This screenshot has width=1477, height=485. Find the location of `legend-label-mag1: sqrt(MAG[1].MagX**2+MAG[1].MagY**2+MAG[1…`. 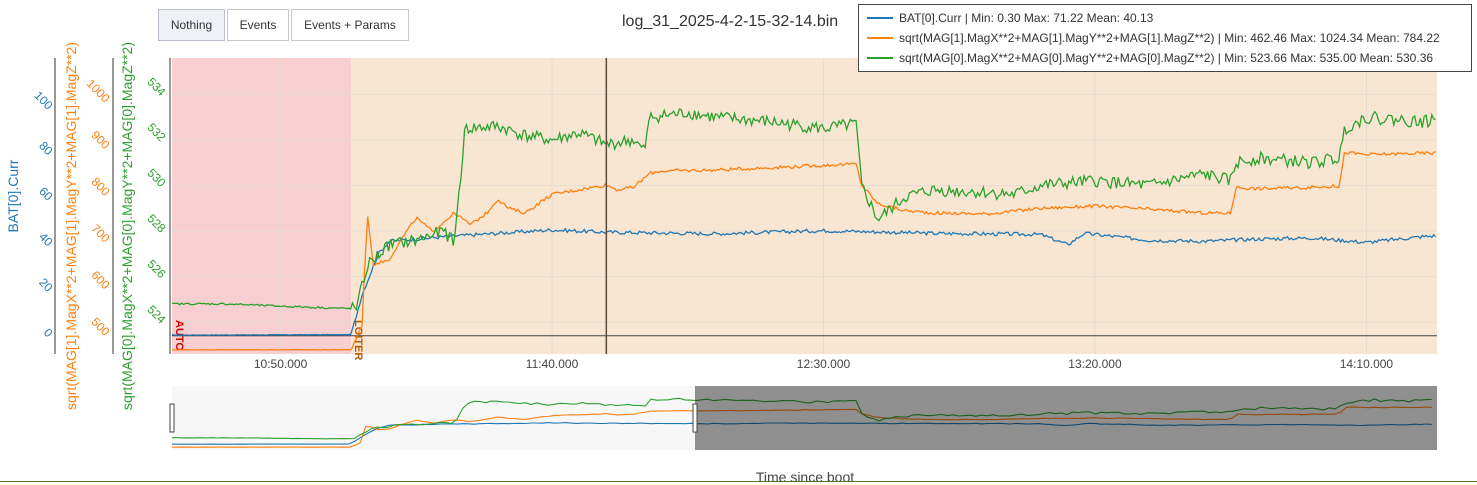

legend-label-mag1: sqrt(MAG[1].MagX**2+MAG[1].MagY**2+MAG[1… is located at coordinates (1169, 38).